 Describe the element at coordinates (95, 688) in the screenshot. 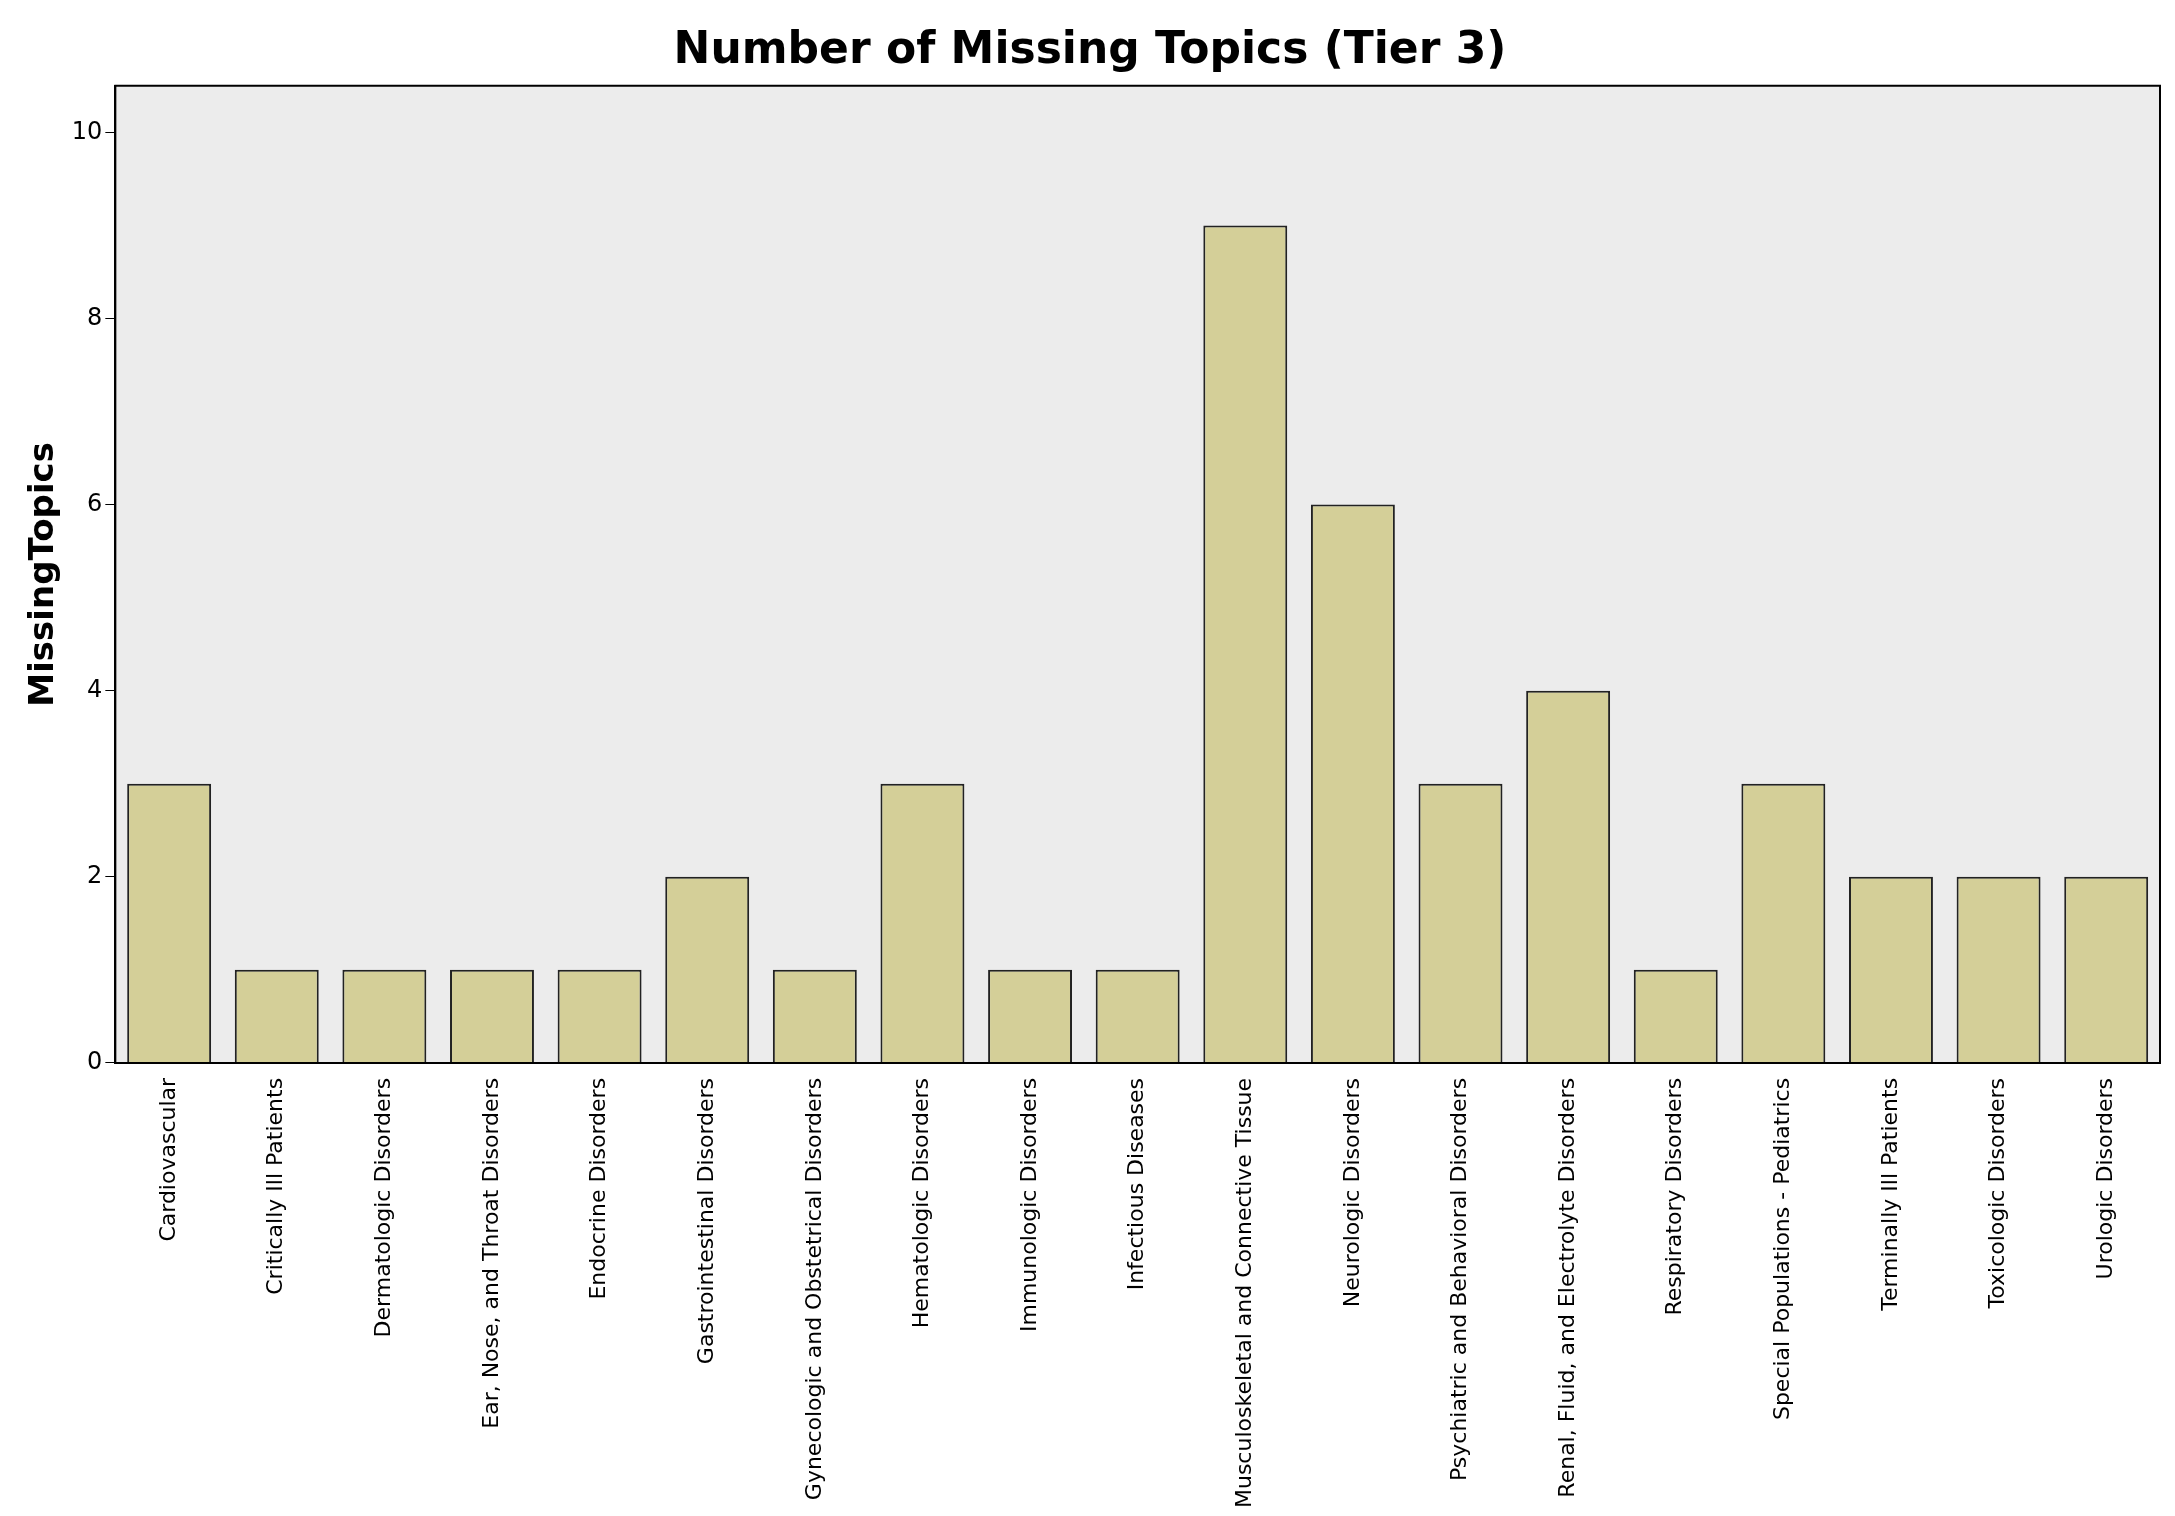

I see `y-tick-label: 4` at that location.